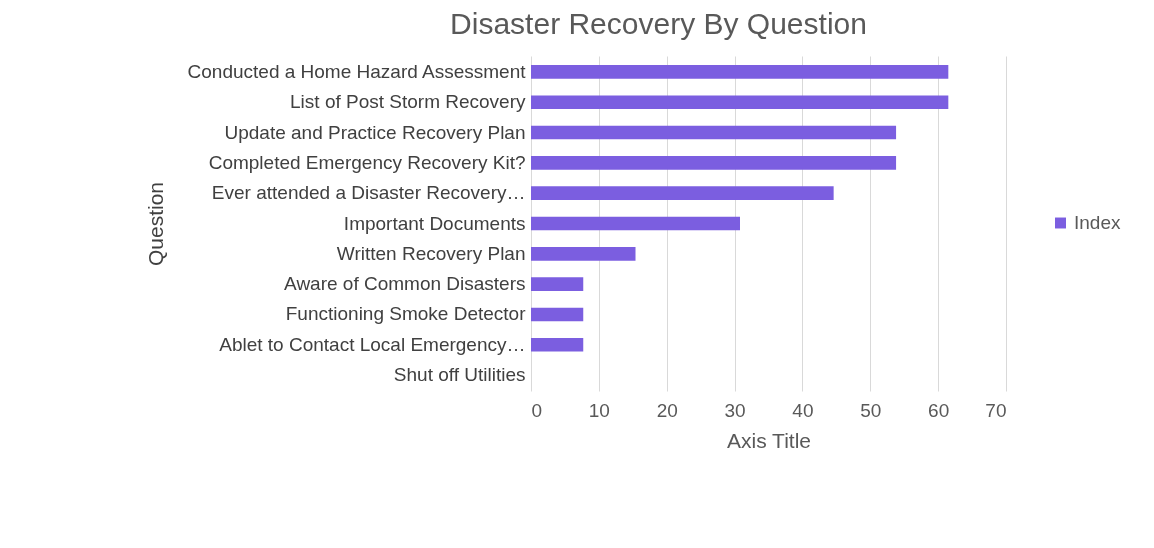 This screenshot has width=1154, height=548. I want to click on y-tick-label: Written Recovery Plan, so click(431, 253).